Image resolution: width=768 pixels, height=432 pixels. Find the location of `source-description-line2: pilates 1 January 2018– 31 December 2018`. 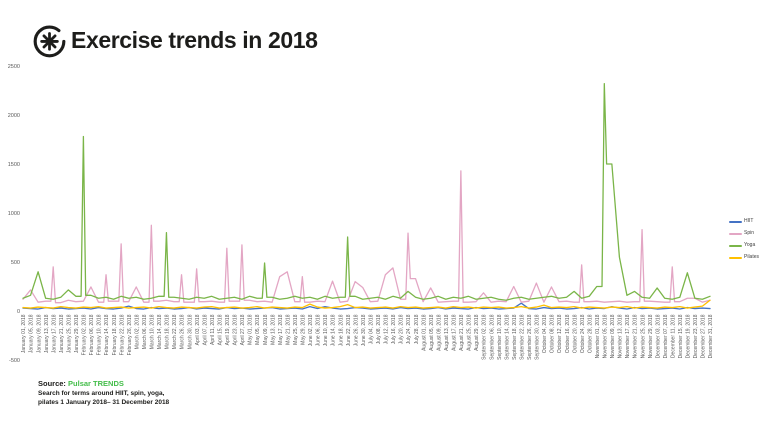

source-description-line2: pilates 1 January 2018– 31 December 2018 is located at coordinates (104, 402).